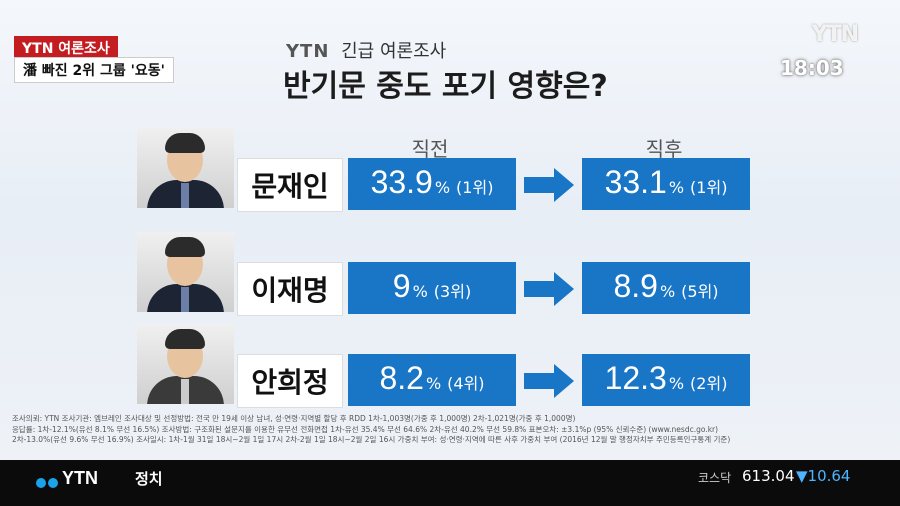 The image size is (900, 506). I want to click on after-value-box: 33.1 % (1위), so click(666, 184).